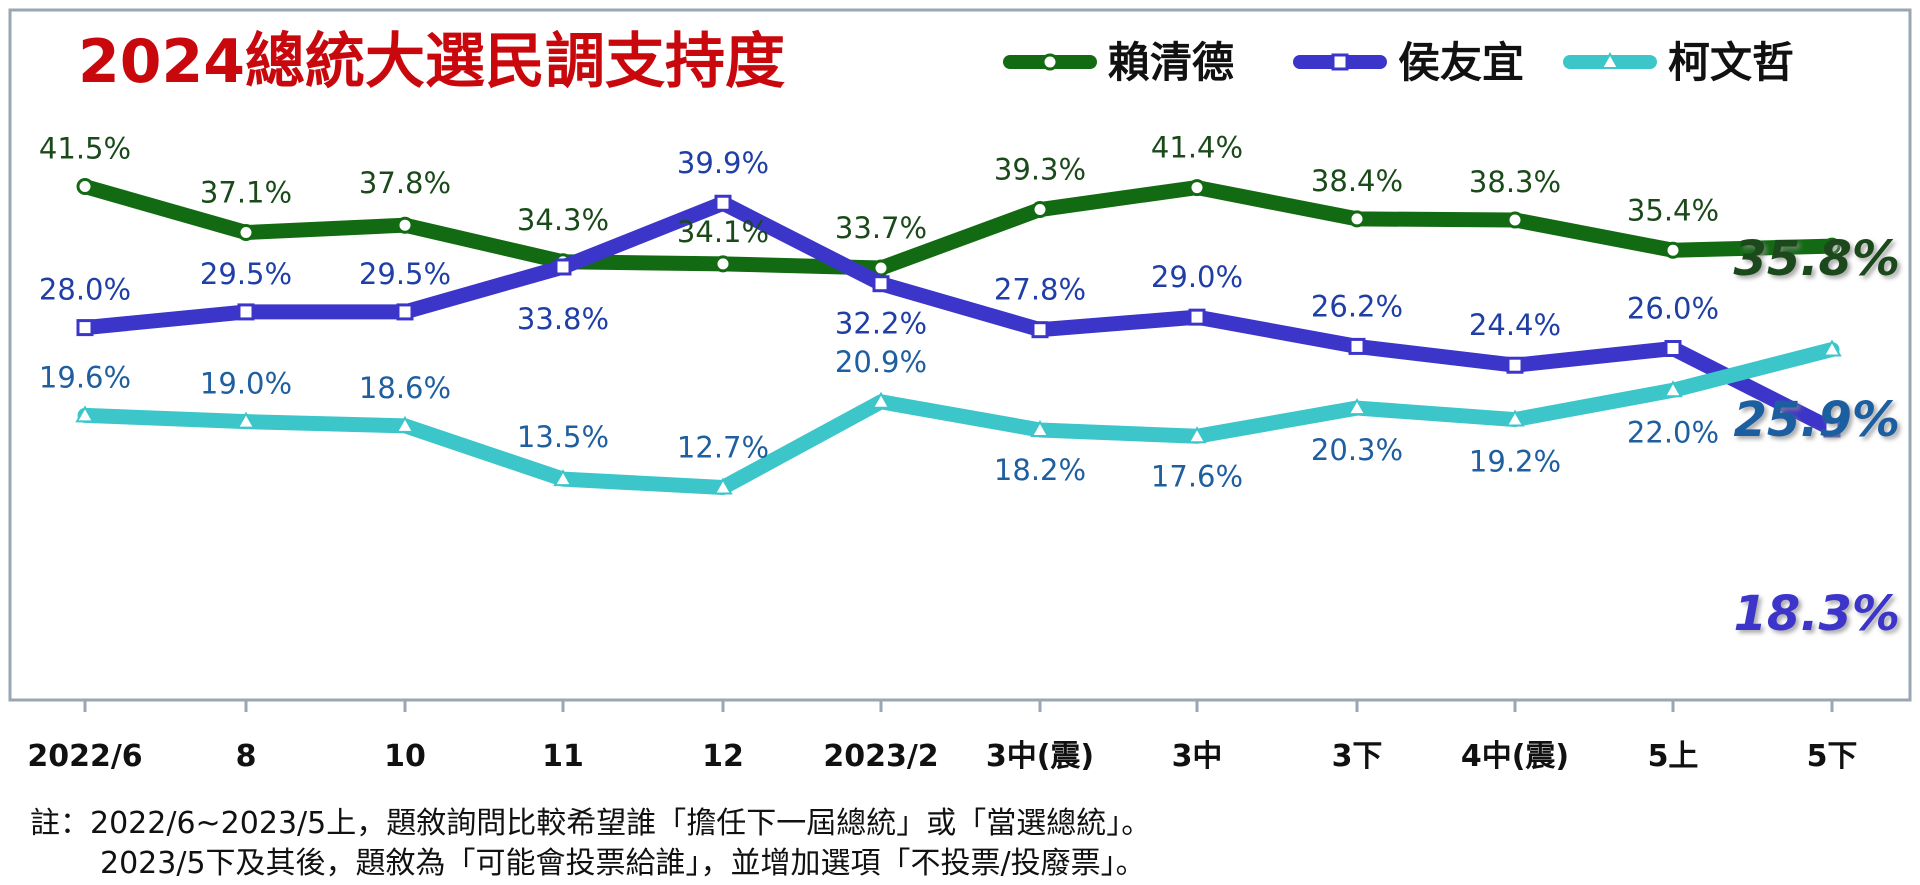 Image resolution: width=1920 pixels, height=885 pixels. Describe the element at coordinates (246, 756) in the screenshot. I see `x-tick-label: 8` at that location.